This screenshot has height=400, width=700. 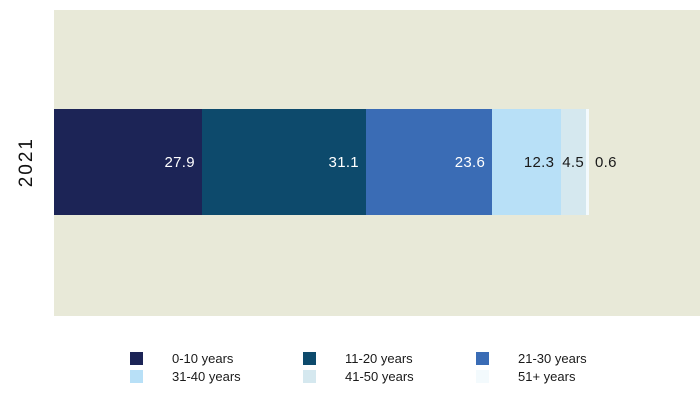 I want to click on legend-label: 41-50 years, so click(x=379, y=376).